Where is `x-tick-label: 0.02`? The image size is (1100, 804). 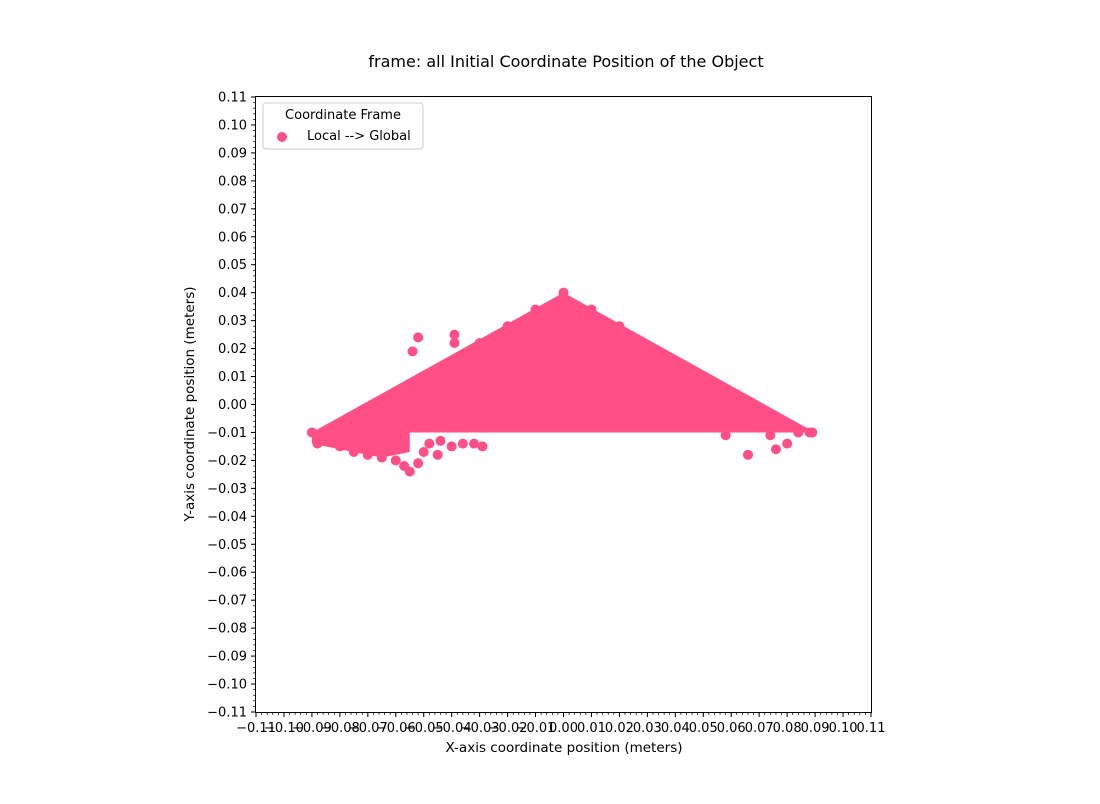 x-tick-label: 0.02 is located at coordinates (619, 728).